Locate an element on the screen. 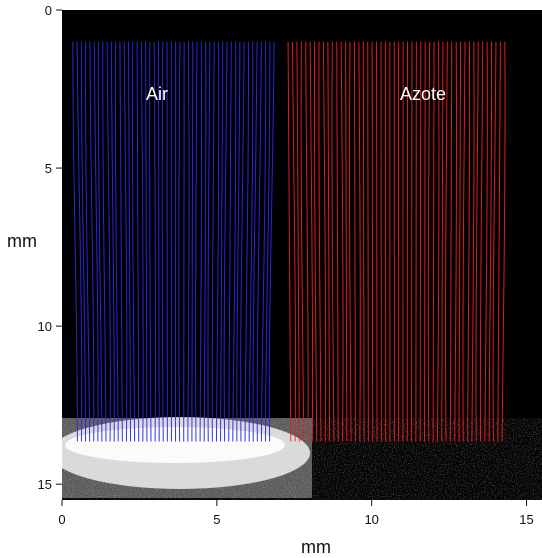 This screenshot has width=542, height=558. x-axis: 0 5 10 15 is located at coordinates (296, 513).